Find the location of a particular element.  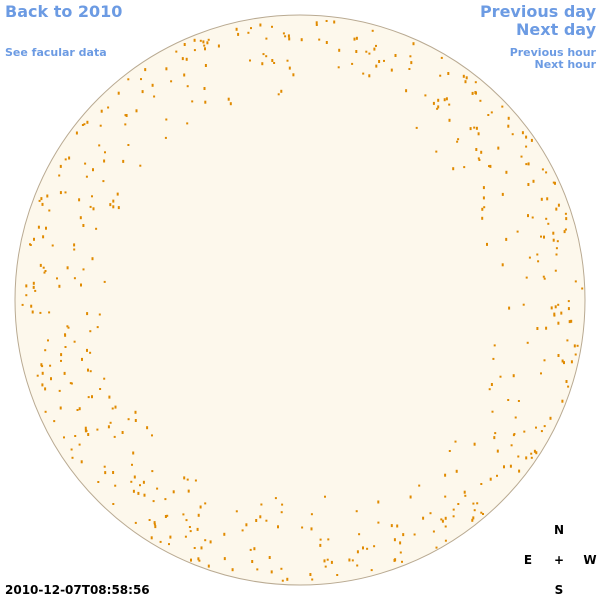

back-link: Back to 2010 is located at coordinates (63, 11).